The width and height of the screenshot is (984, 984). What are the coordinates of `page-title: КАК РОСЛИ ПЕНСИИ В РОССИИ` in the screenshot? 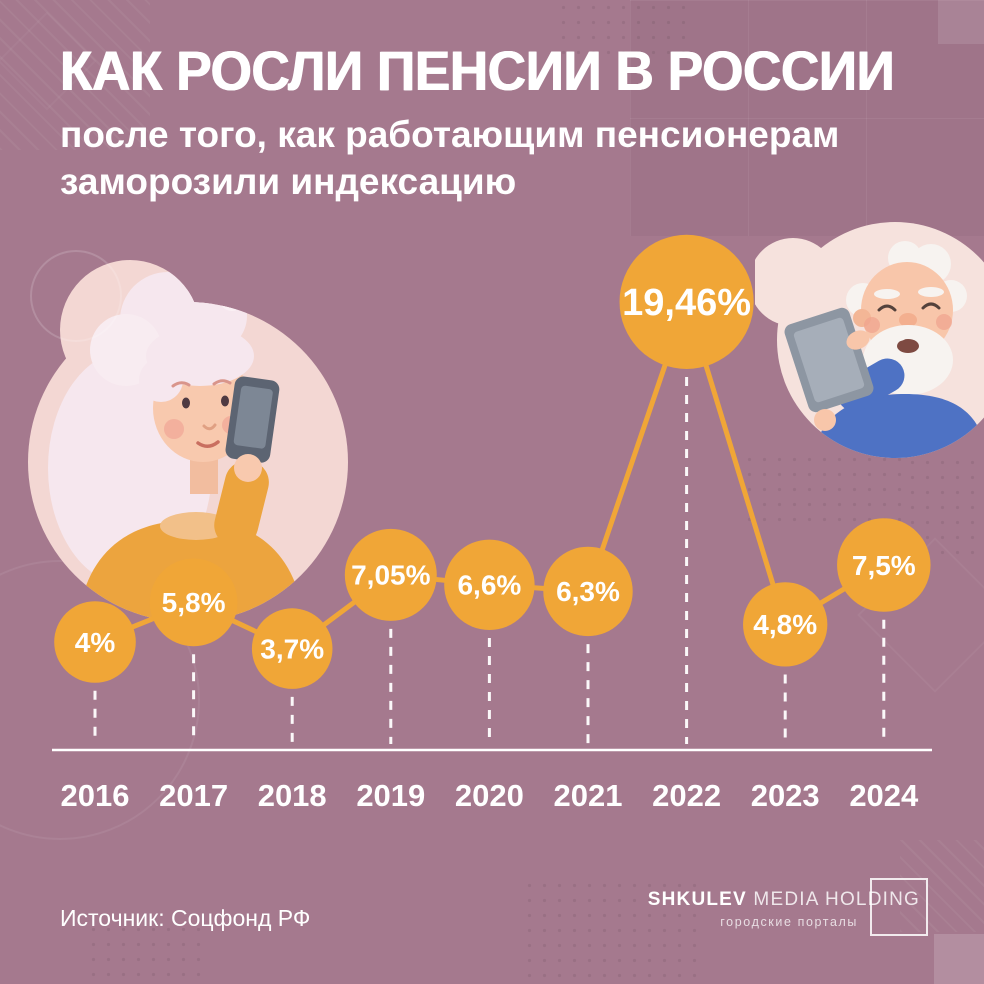 It's located at (477, 70).